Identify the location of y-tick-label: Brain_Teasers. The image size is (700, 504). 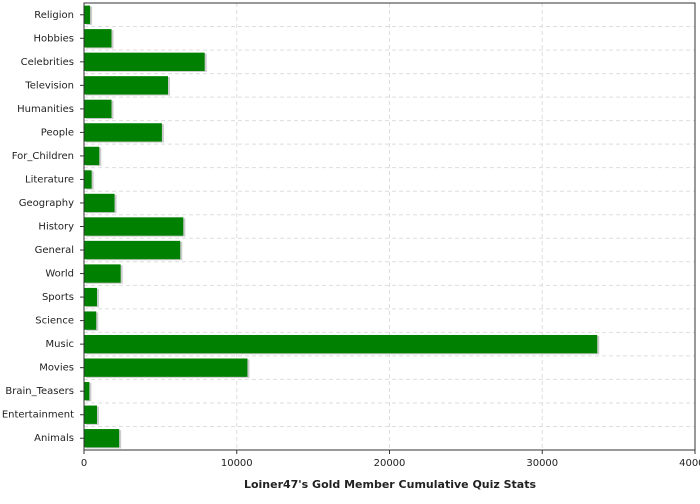
(39, 391).